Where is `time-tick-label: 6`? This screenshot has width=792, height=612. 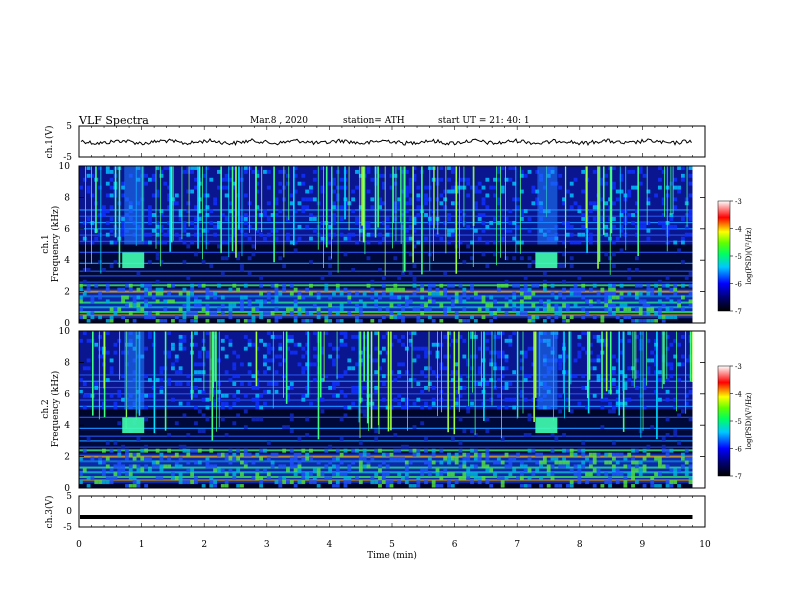 time-tick-label: 6 is located at coordinates (455, 545).